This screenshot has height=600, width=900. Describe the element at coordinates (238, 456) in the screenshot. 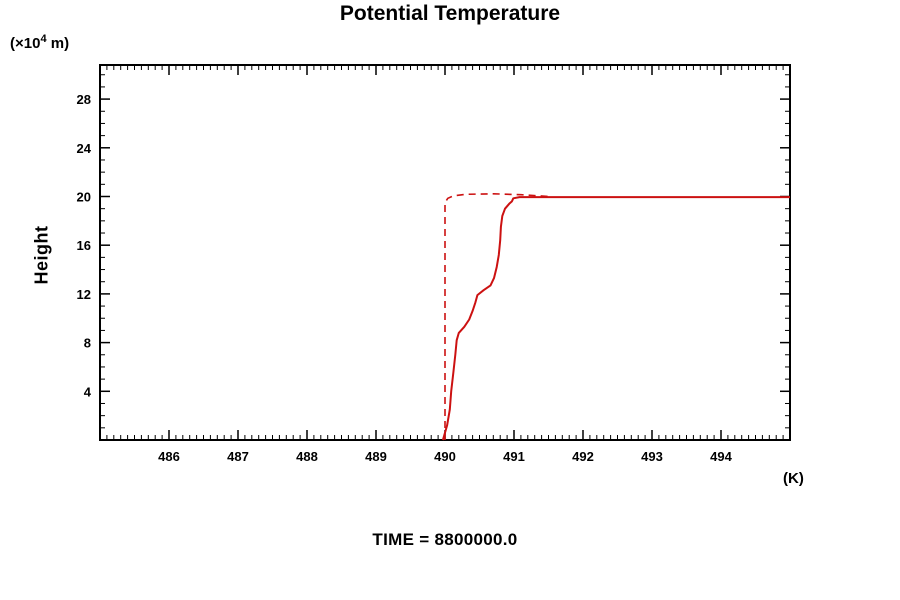

I see `x-tick-label: 487` at that location.